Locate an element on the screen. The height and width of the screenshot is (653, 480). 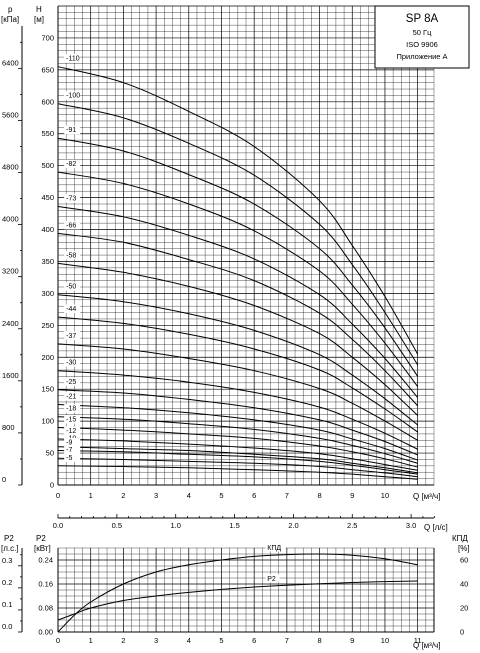
flow-tick-label: 1 is located at coordinates (91, 495).